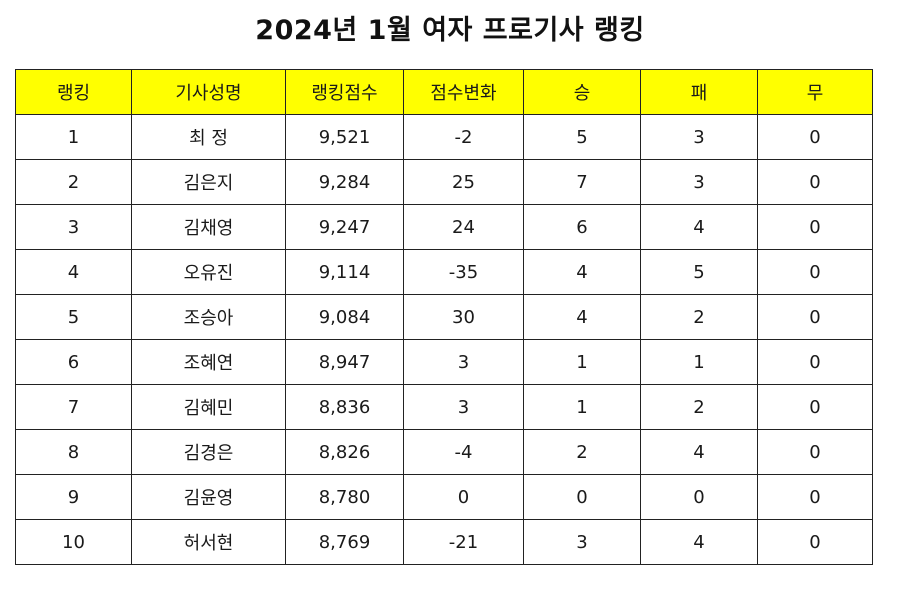  I want to click on cell-score-change: -4, so click(463, 452).